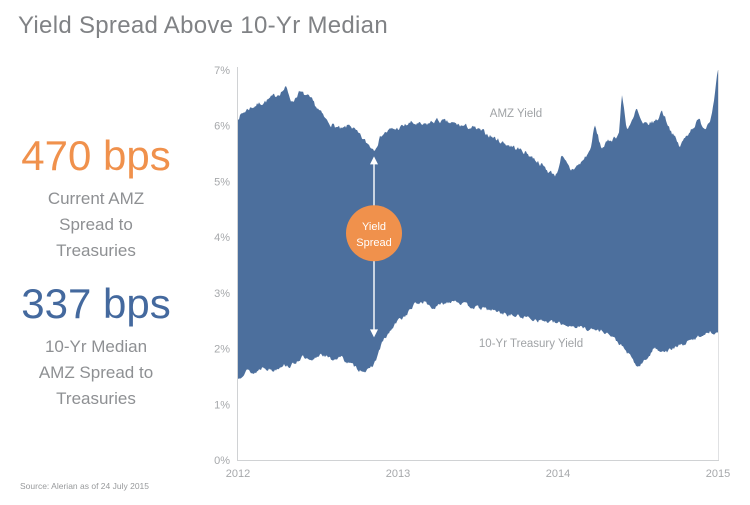 The height and width of the screenshot is (505, 750). I want to click on stat-current-spread: 470 bps Current AMZ Spread to Treasuries, so click(96, 198).